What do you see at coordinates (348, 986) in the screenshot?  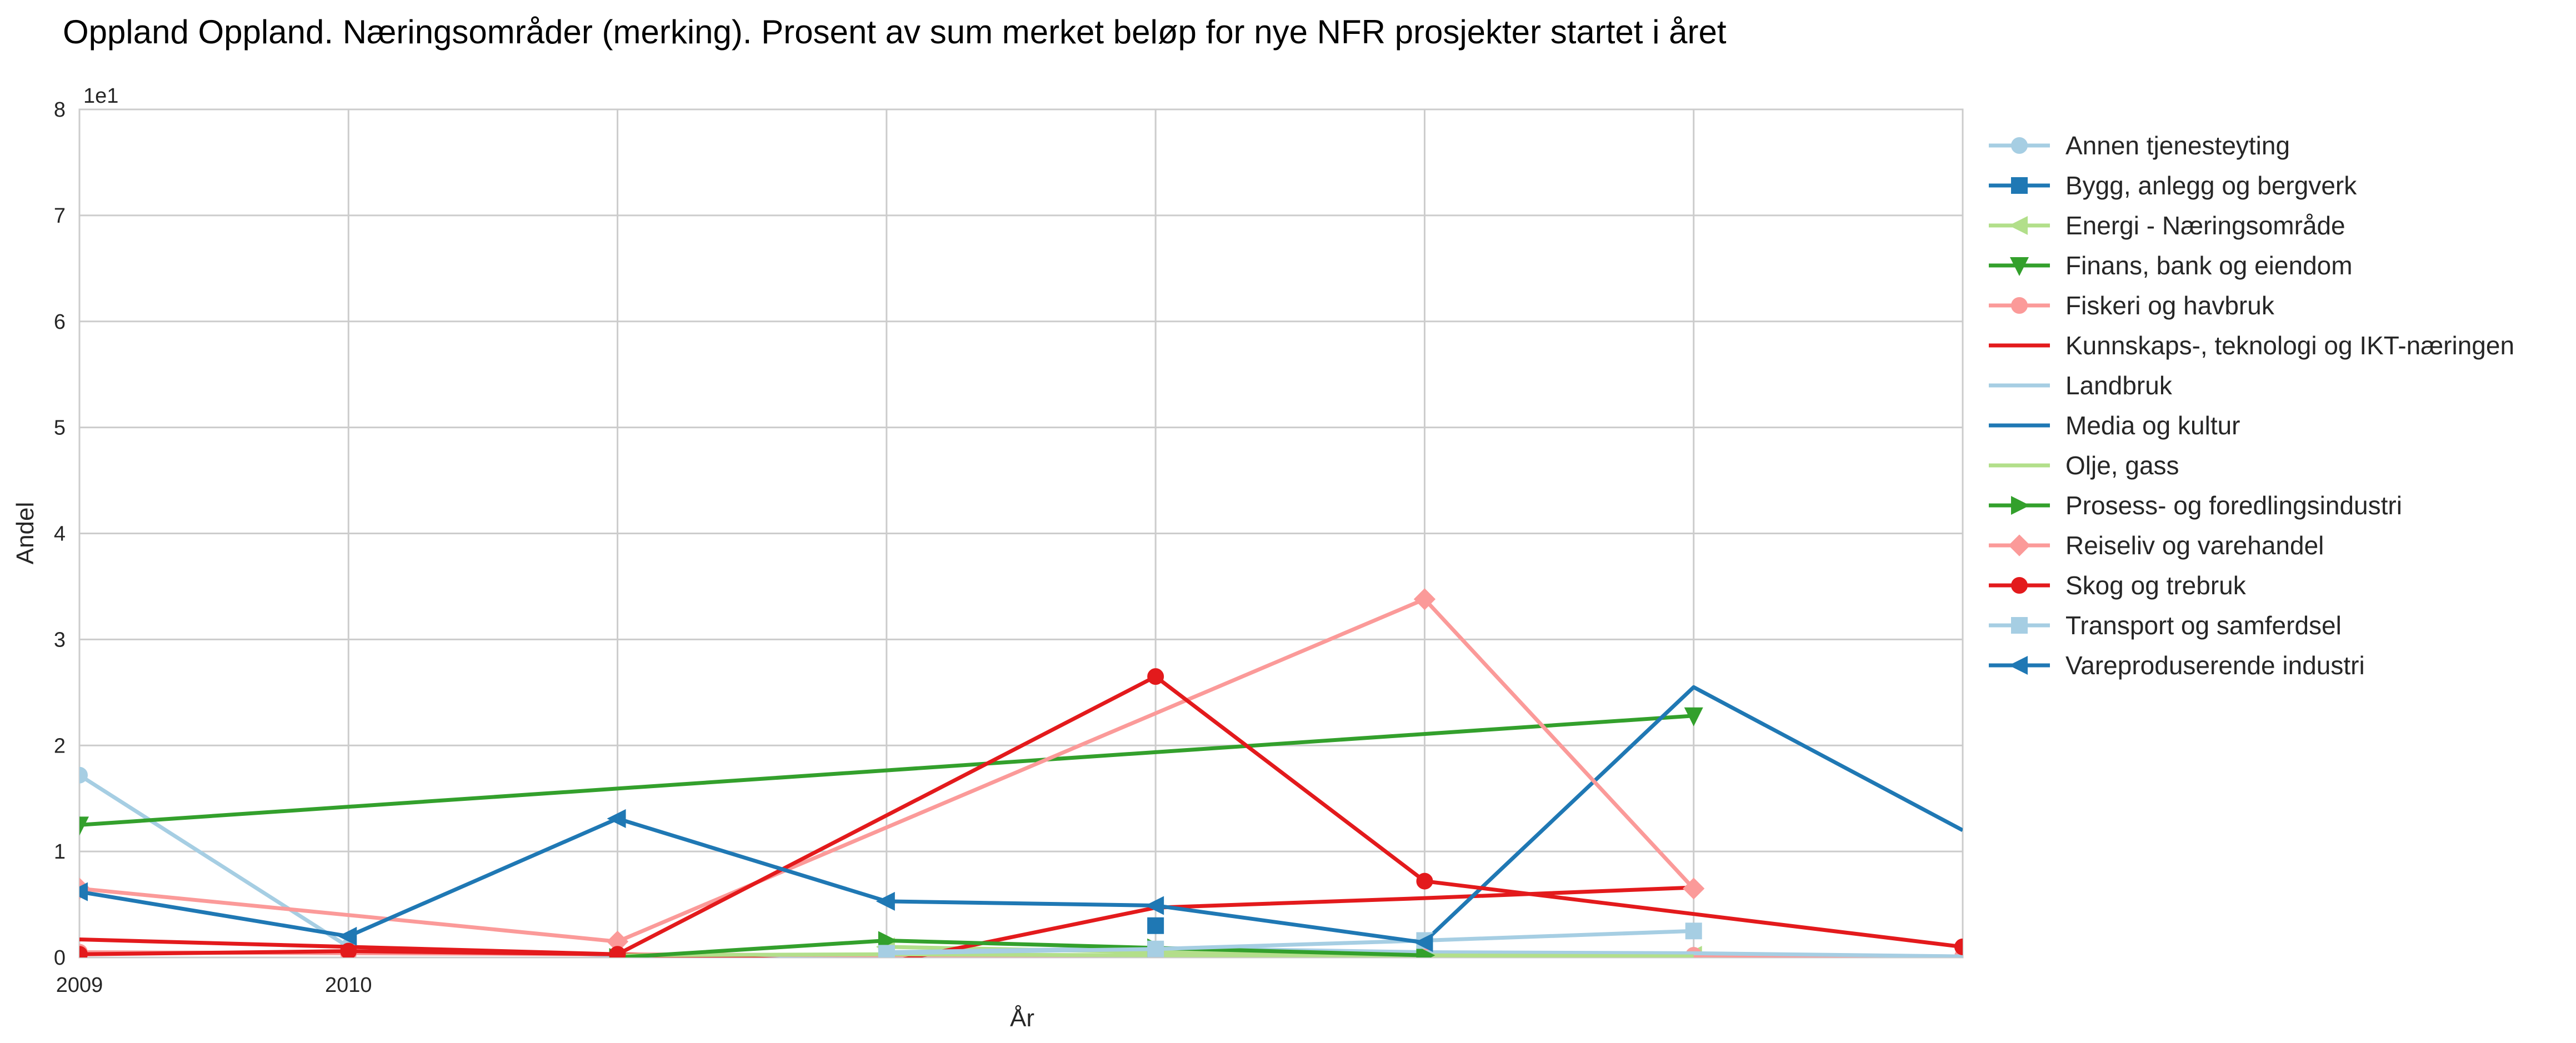 I see `x-tick-label: 2010` at bounding box center [348, 986].